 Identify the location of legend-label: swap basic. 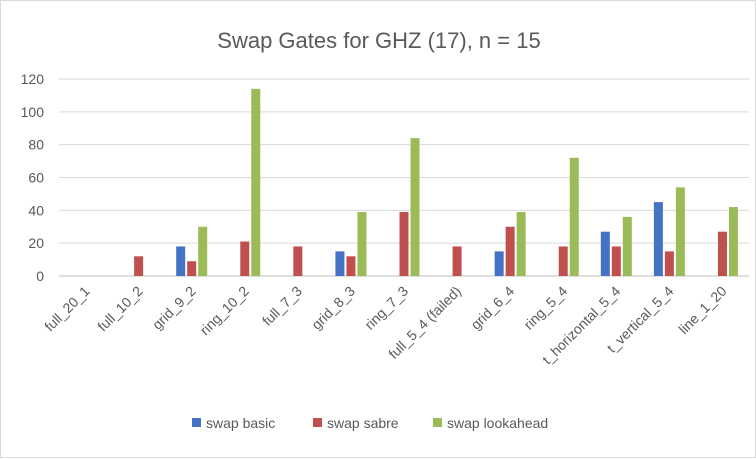
(240, 423).